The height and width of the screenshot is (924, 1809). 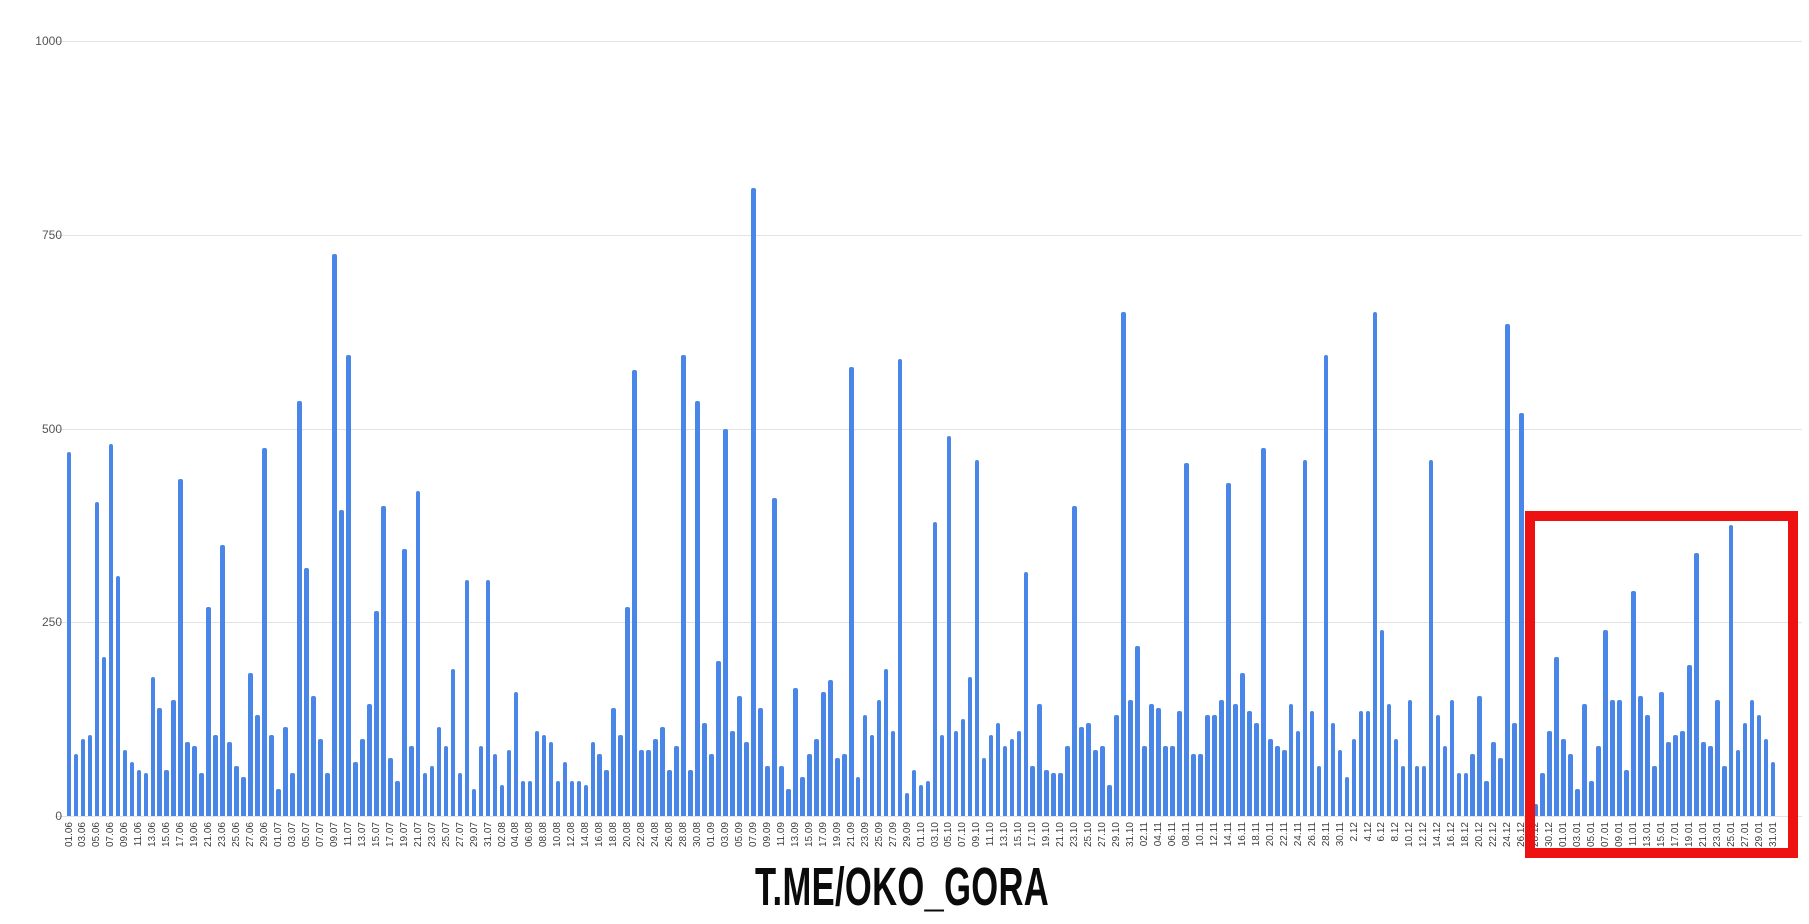 I want to click on x-tick-label: 27.07, so click(x=460, y=835).